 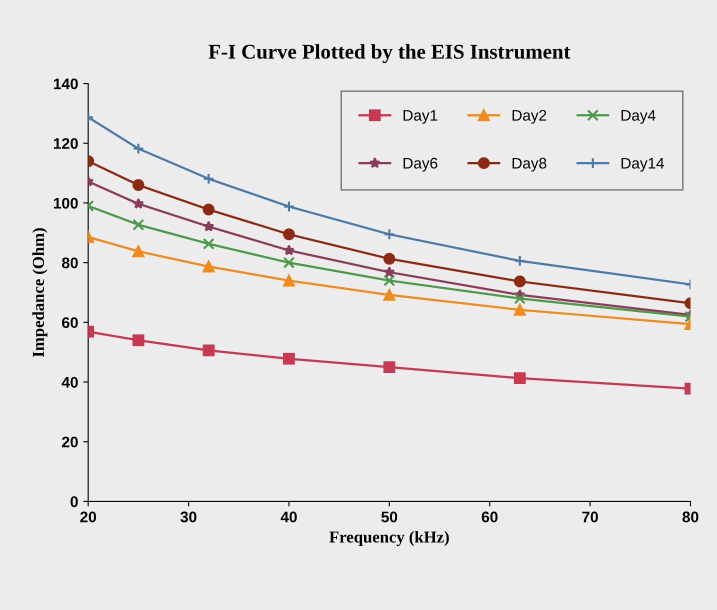 I want to click on y-tick-label: 80, so click(x=70, y=263).